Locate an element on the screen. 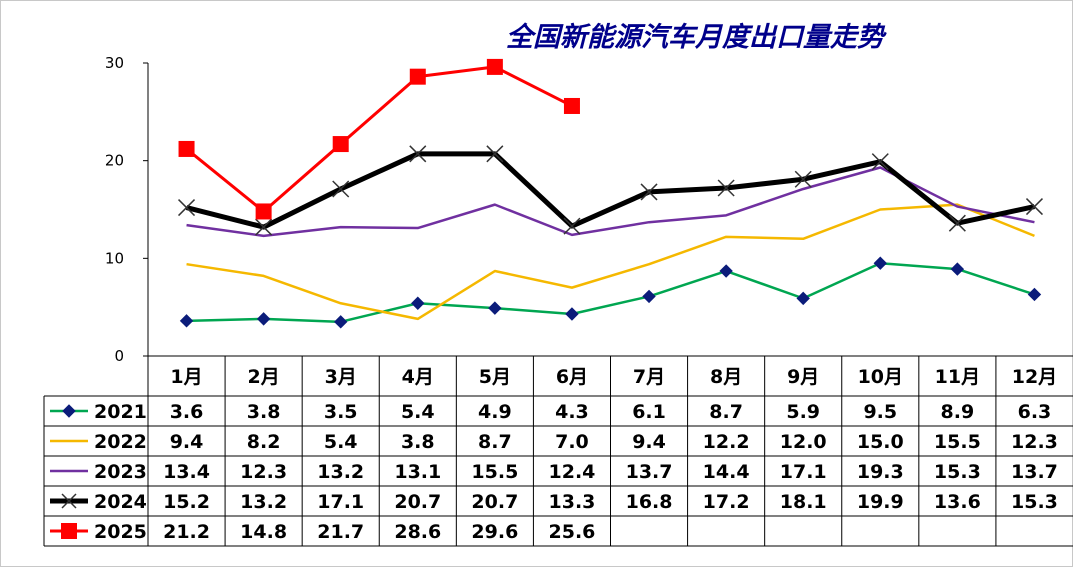  data-label: 17.1 is located at coordinates (803, 472).